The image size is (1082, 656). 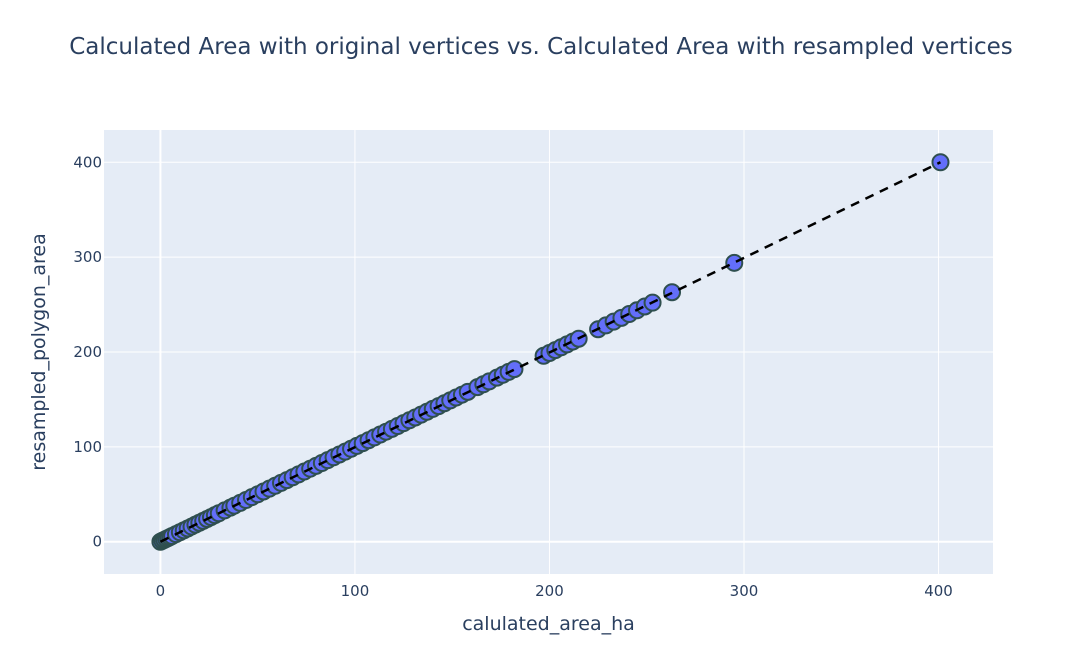 I want to click on x-tick-label: 0, so click(x=161, y=591).